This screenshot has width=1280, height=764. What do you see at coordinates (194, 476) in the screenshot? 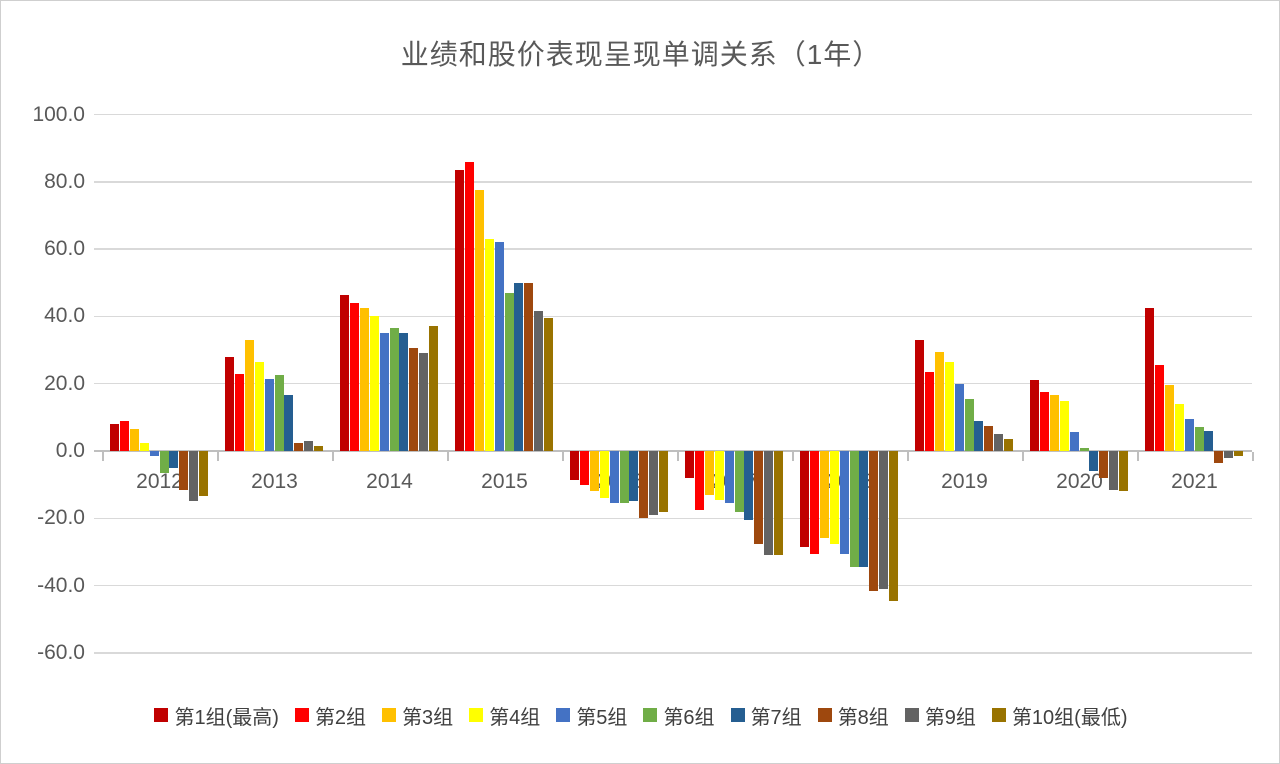
I see `bar-第9组-2012` at bounding box center [194, 476].